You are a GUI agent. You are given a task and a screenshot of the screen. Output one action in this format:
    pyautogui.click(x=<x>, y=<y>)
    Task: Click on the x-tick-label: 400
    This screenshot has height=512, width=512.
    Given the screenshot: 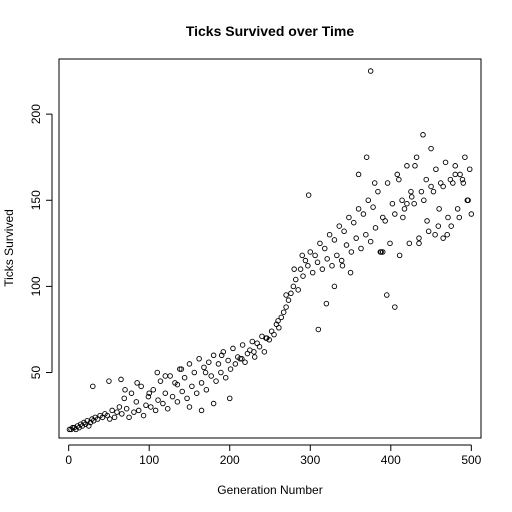 What is the action you would take?
    pyautogui.click(x=391, y=460)
    